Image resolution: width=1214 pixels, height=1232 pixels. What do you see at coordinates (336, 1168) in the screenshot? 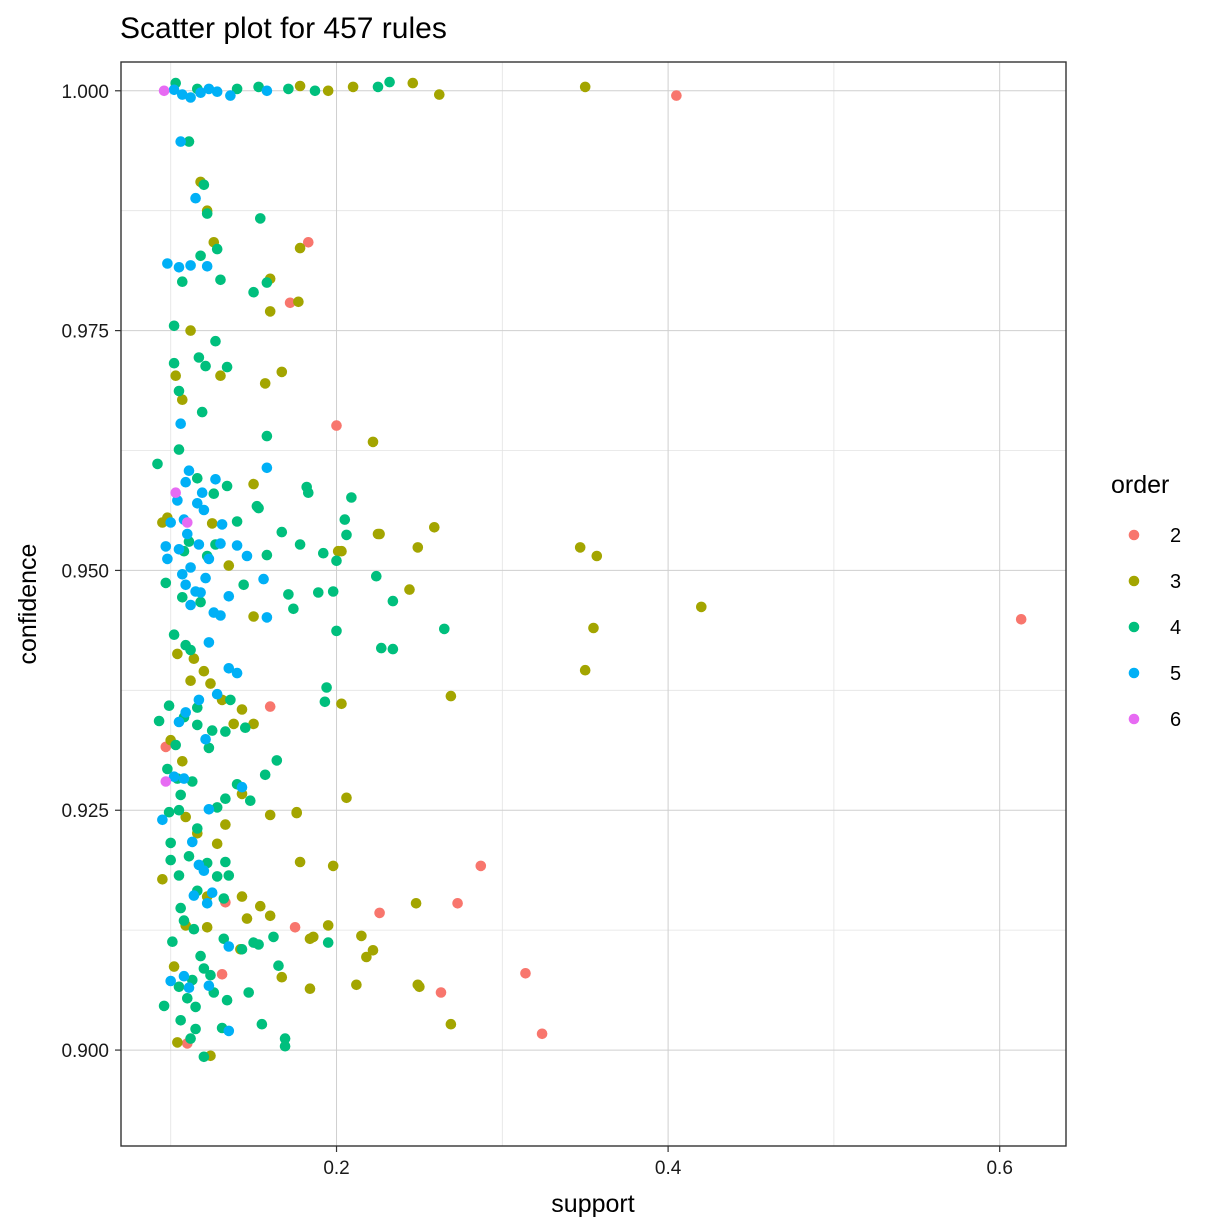
I see `x-tick-label: 0.2` at bounding box center [336, 1168].